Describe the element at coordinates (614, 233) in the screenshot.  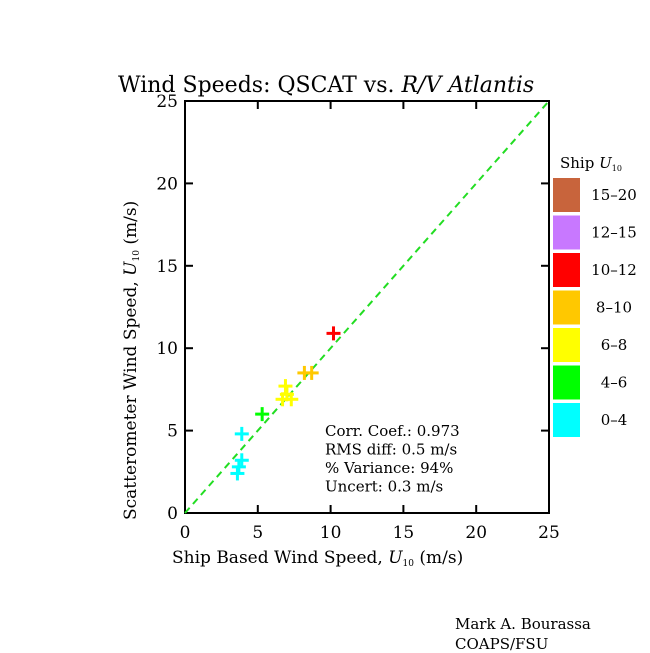
I see `legend-label: 12–15` at that location.